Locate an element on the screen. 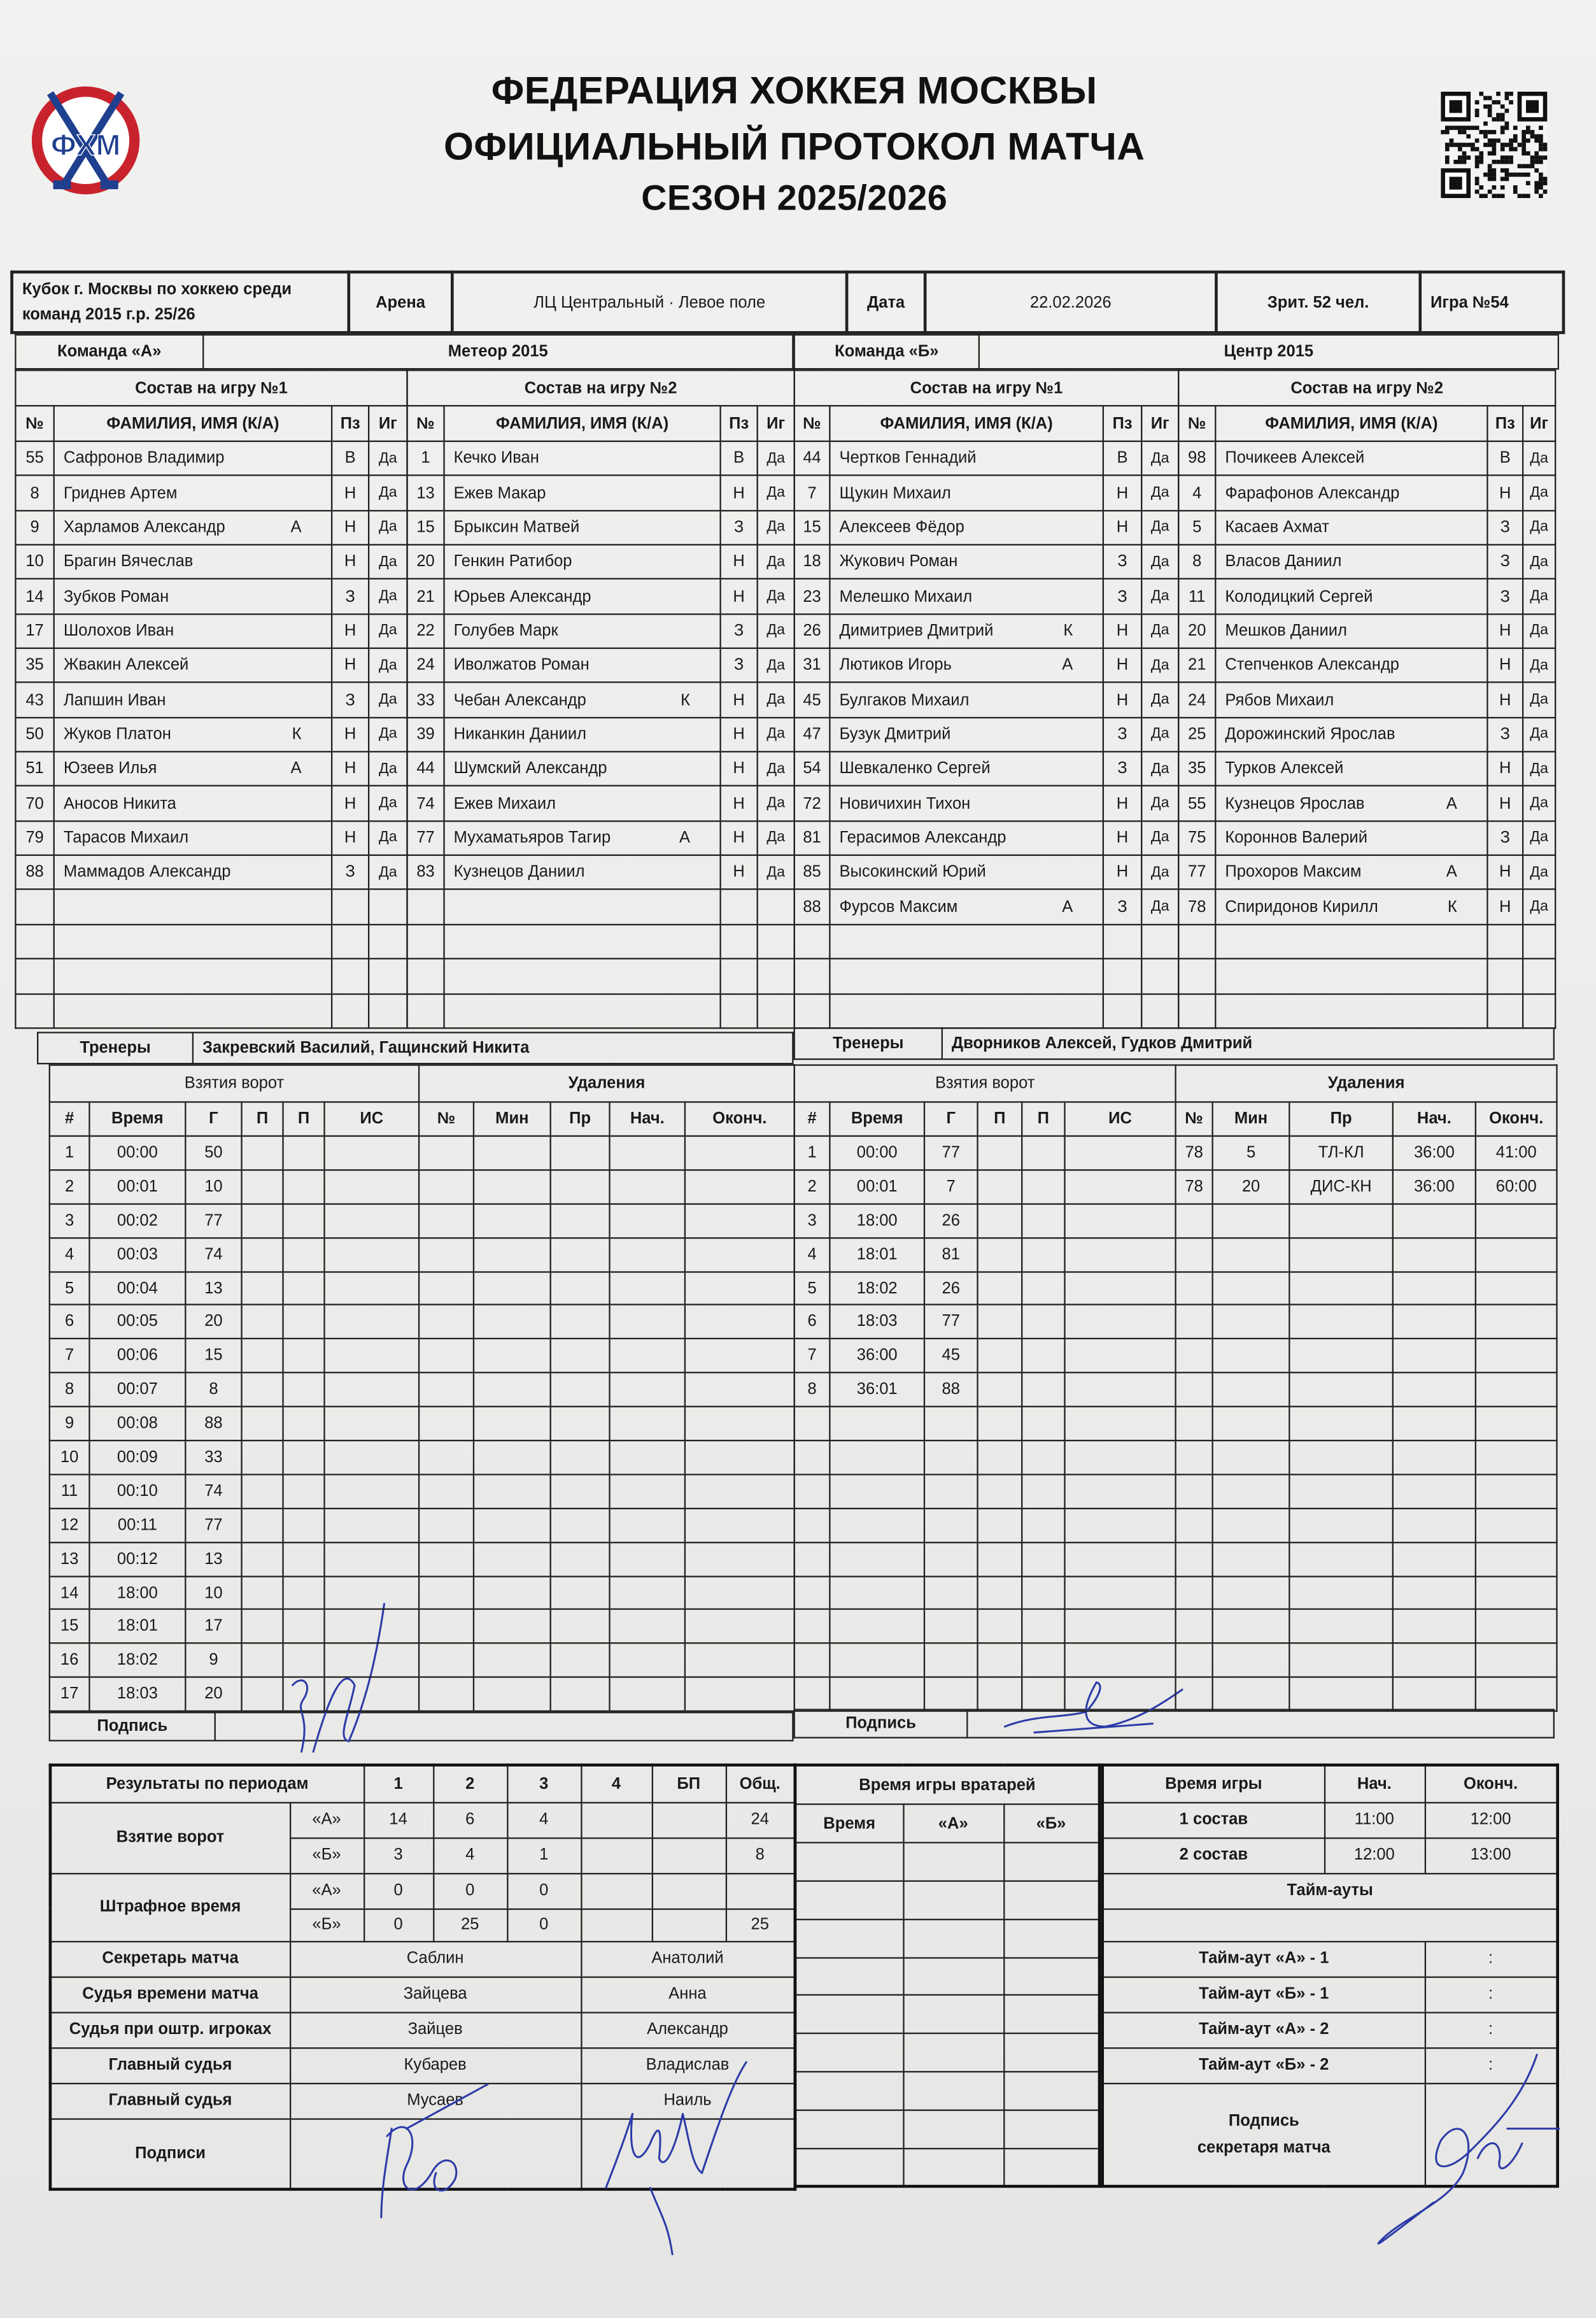 This screenshot has height=2318, width=1596. player-row: 13 Ежев Макар Н Да is located at coordinates (600, 492).